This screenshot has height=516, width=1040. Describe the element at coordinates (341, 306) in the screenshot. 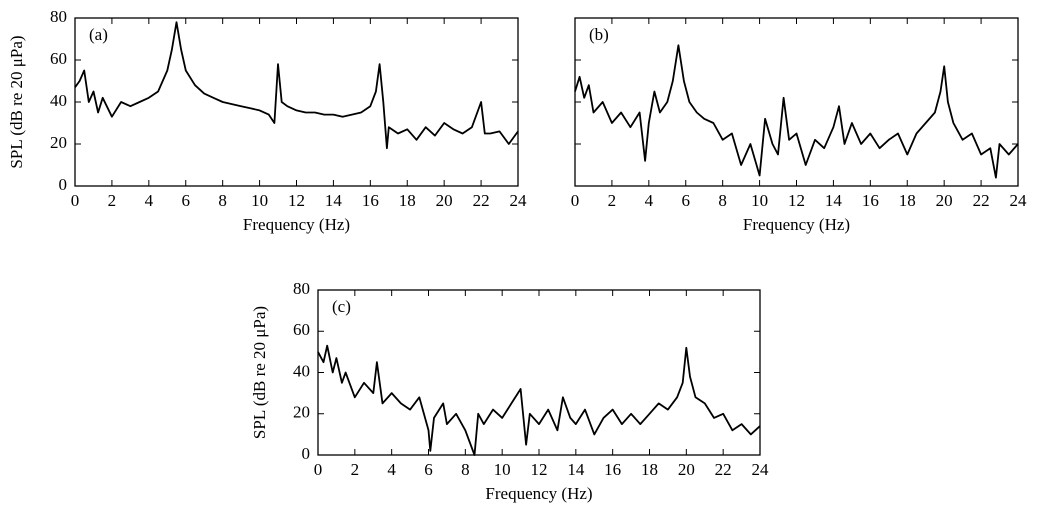

I see `panel-label: (c)` at that location.